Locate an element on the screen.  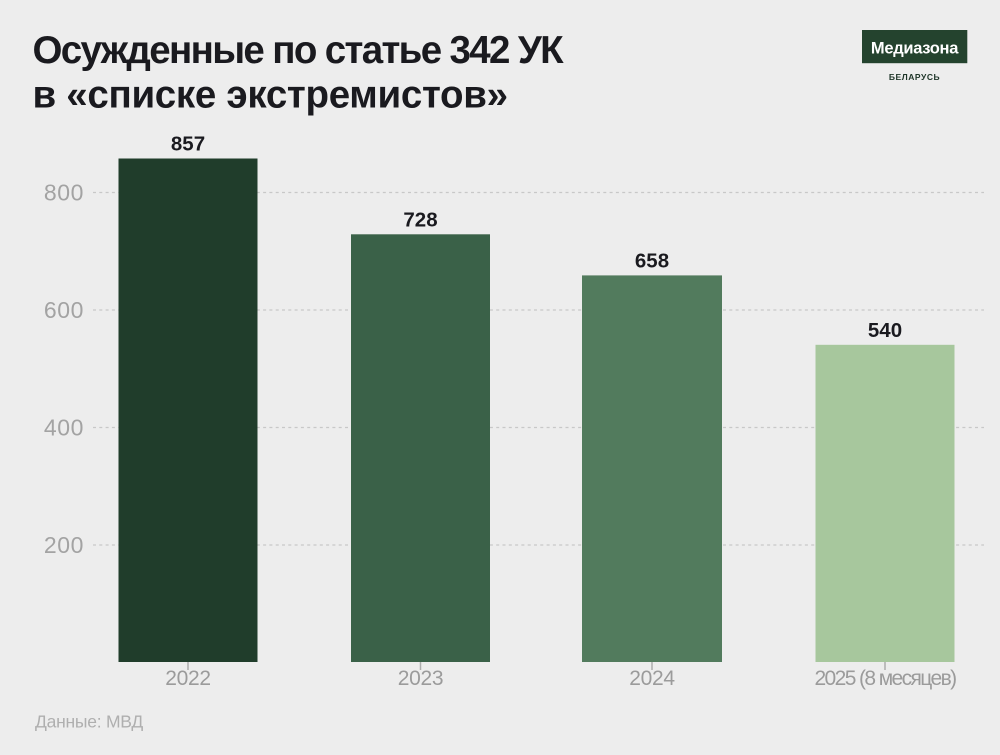
svg-text: Осужденные по статье 342 УК is located at coordinates (299, 50).